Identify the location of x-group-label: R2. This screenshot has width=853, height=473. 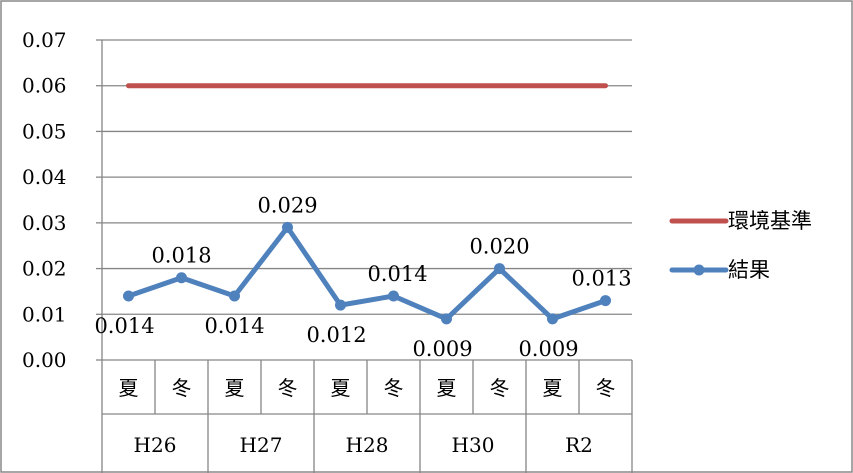
(579, 445).